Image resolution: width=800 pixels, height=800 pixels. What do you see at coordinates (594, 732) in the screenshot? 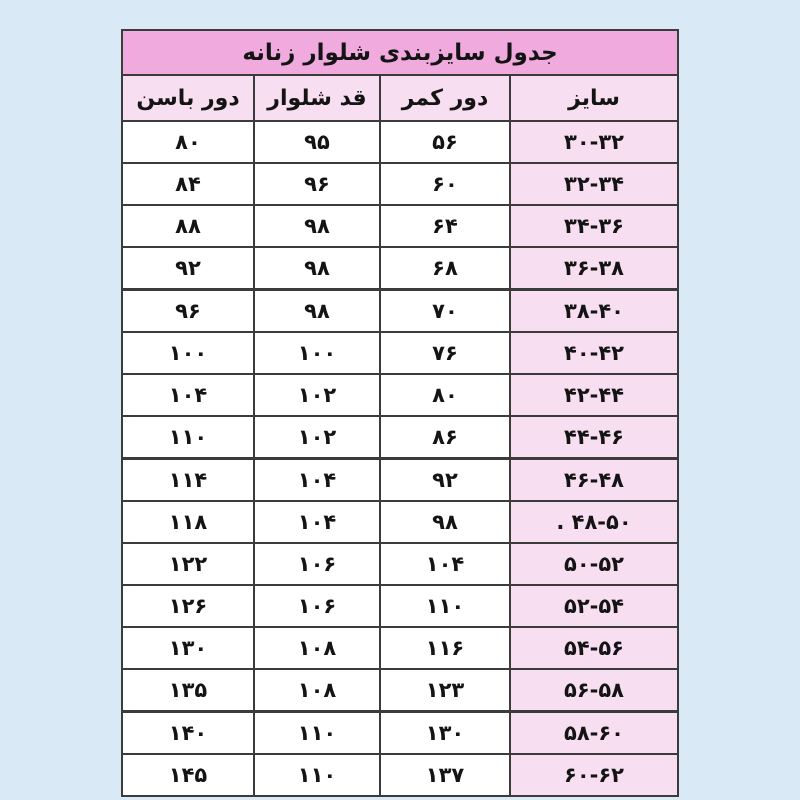
I see `cell-size: ۵۸-۶۰` at bounding box center [594, 732].